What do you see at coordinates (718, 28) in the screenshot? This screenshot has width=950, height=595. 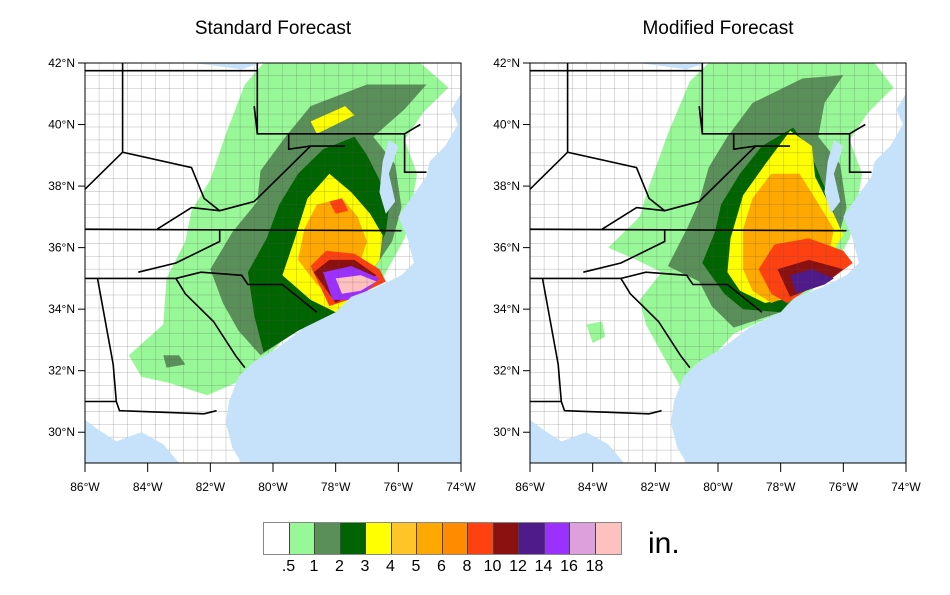 I see `modified-forecast-title: Modified Forecast` at bounding box center [718, 28].